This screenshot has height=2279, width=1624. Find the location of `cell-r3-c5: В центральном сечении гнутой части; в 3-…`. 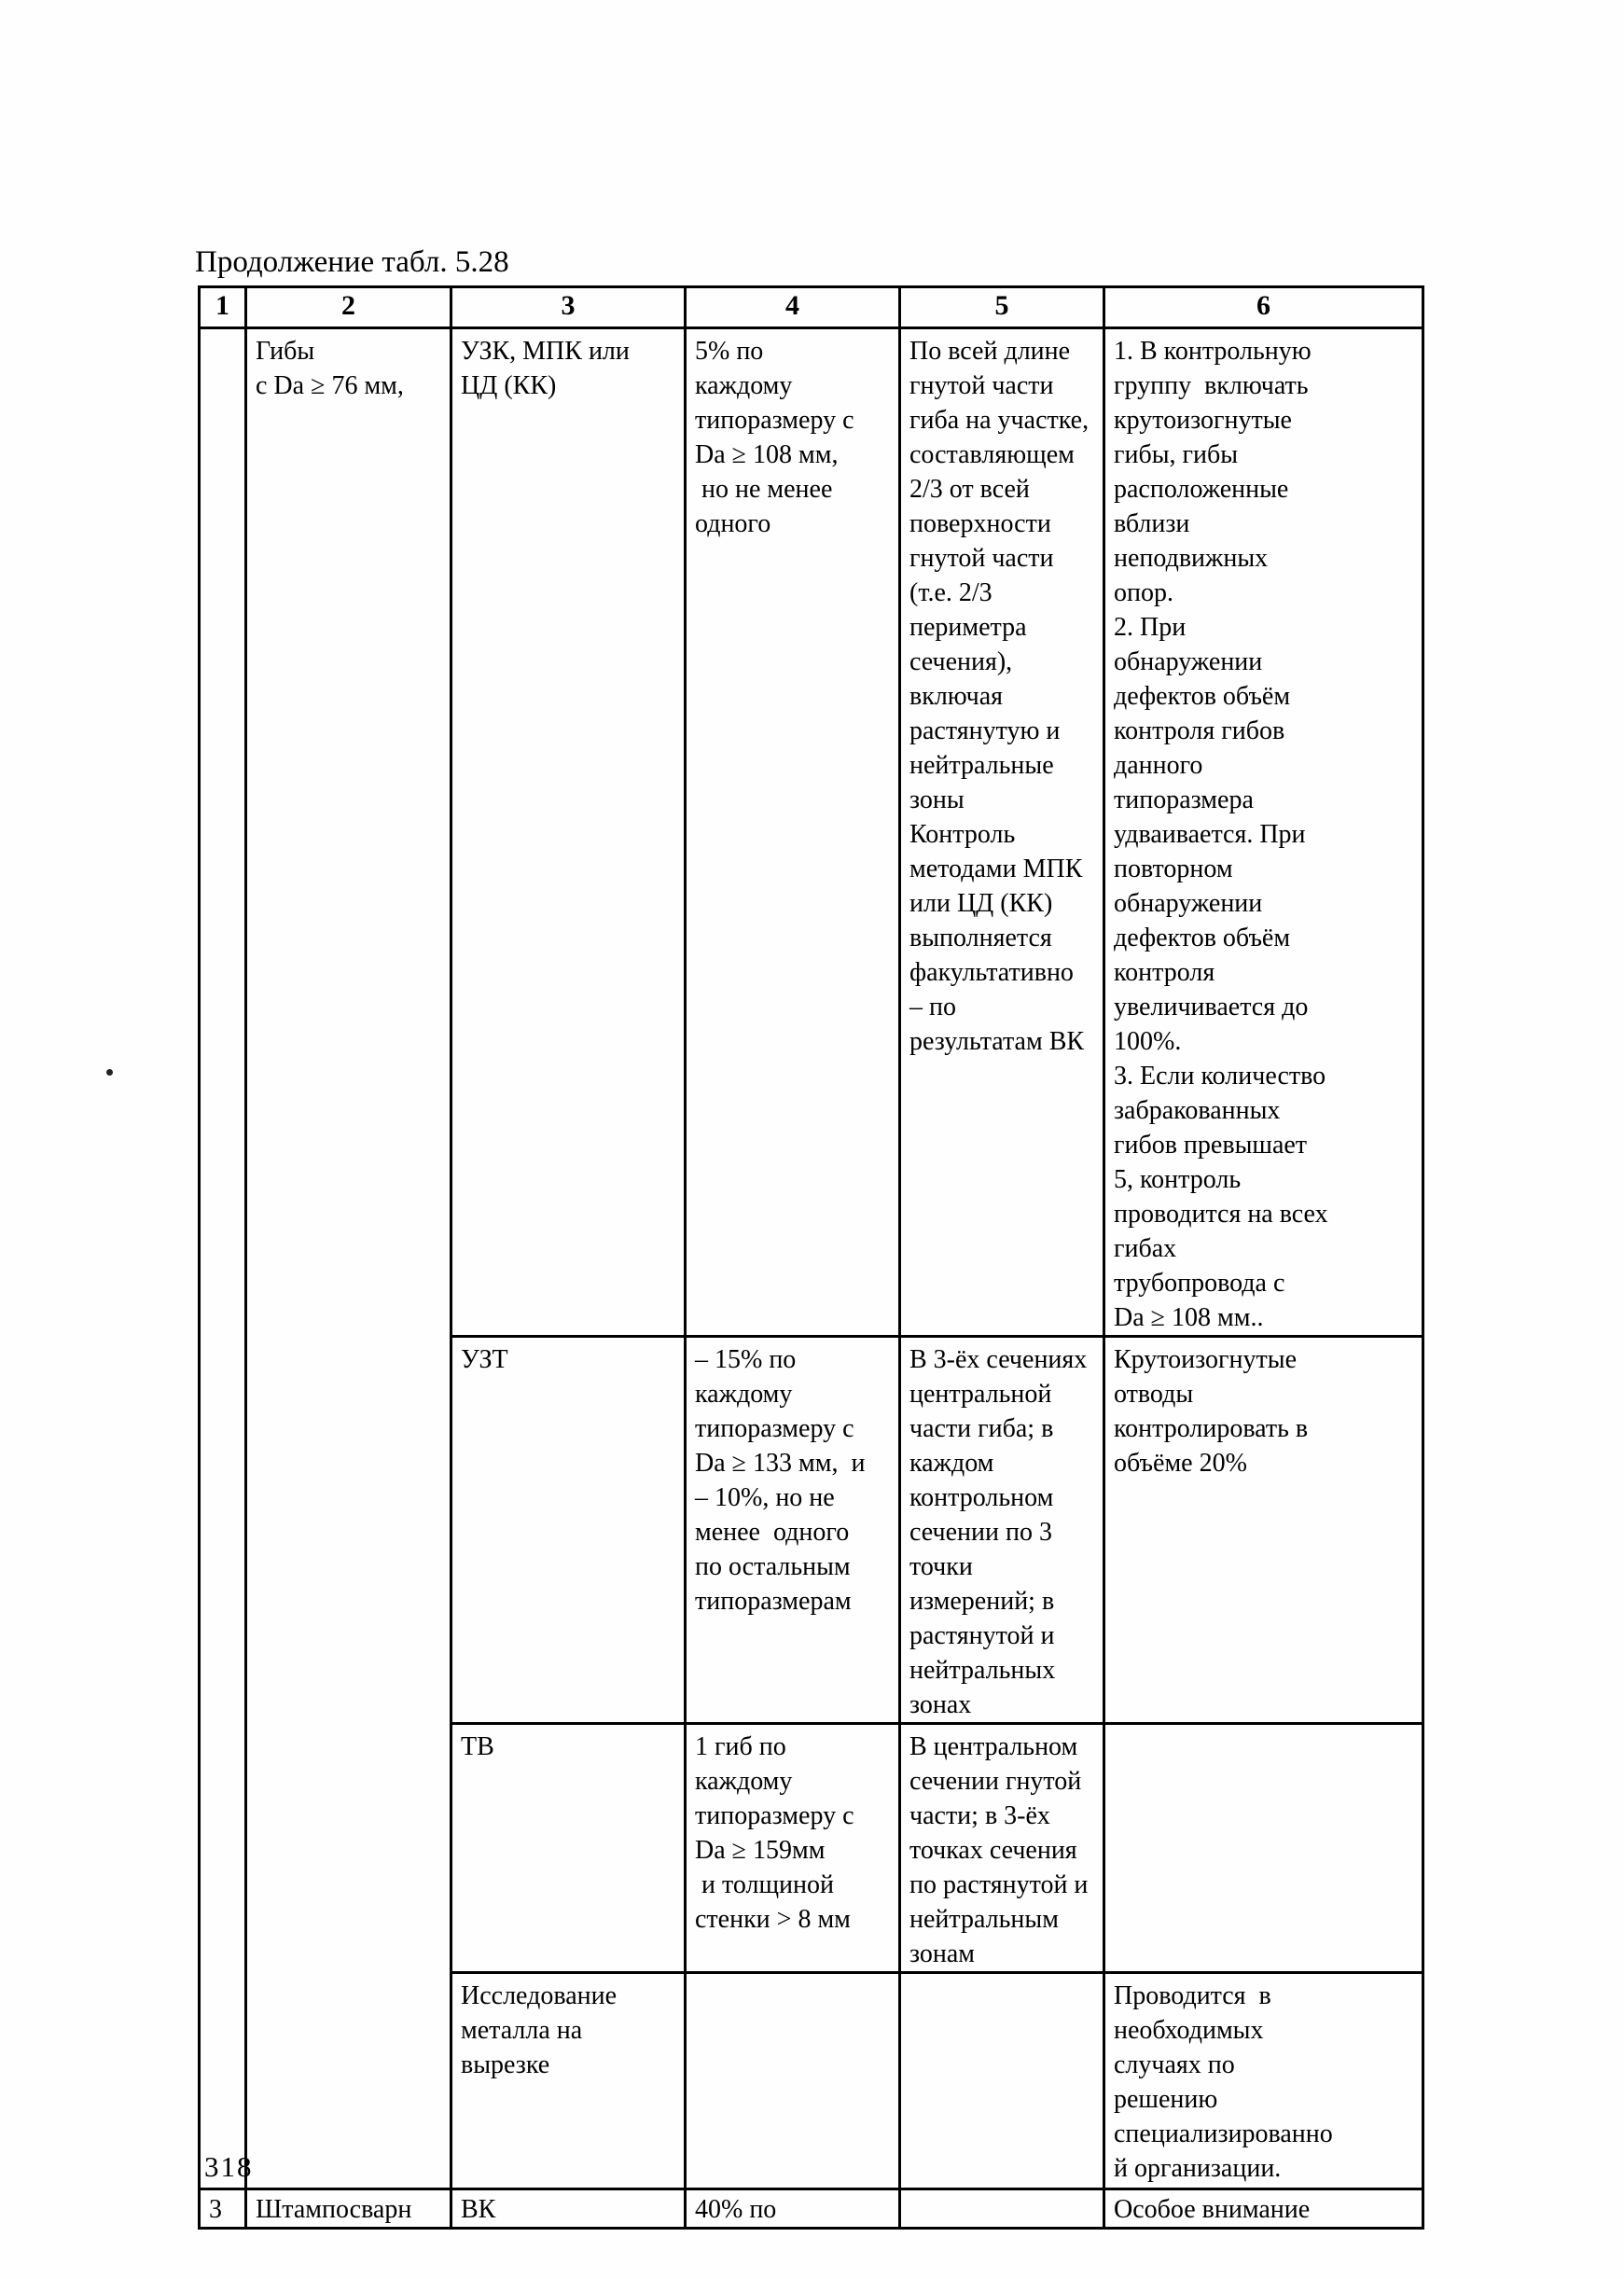

cell-r3-c5: В центральном сечении гнутой части; в 3-… is located at coordinates (1001, 1848).